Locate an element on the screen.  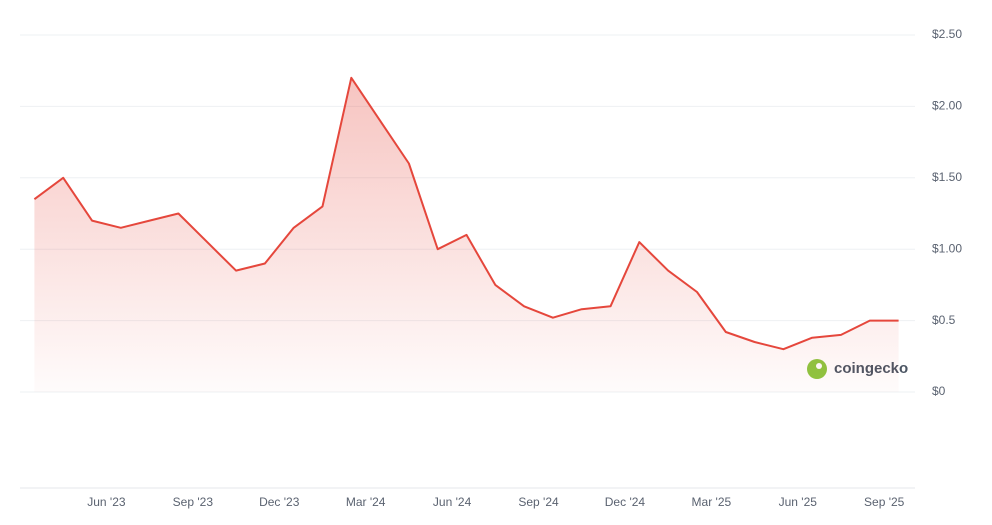
x-tick-label: Dec '24 is located at coordinates (625, 502).